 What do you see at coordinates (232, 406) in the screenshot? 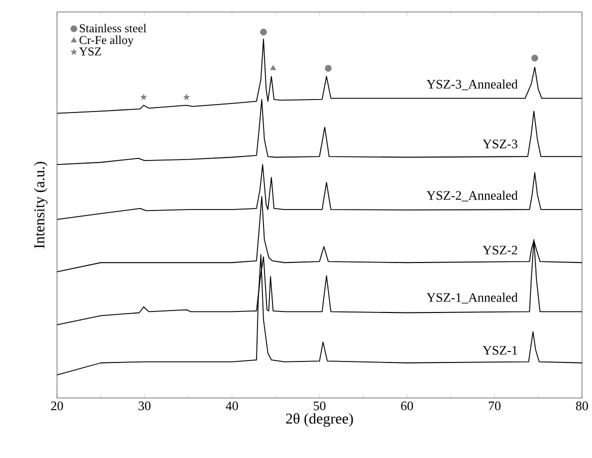
I see `x-tick-label: 40` at bounding box center [232, 406].